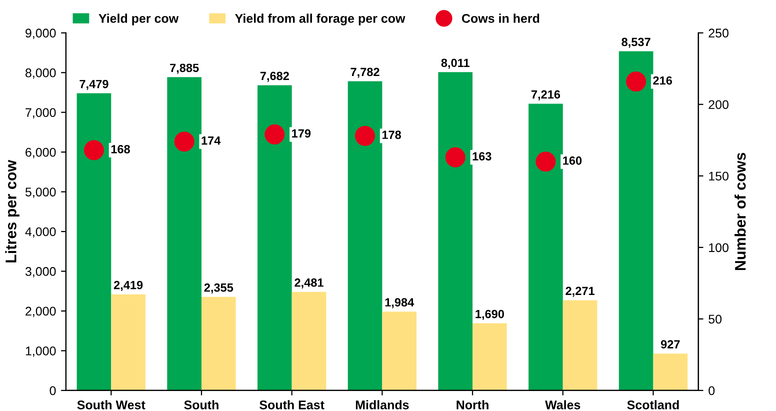 Image resolution: width=776 pixels, height=411 pixels. Describe the element at coordinates (662, 80) in the screenshot. I see `data-label: 216` at that location.